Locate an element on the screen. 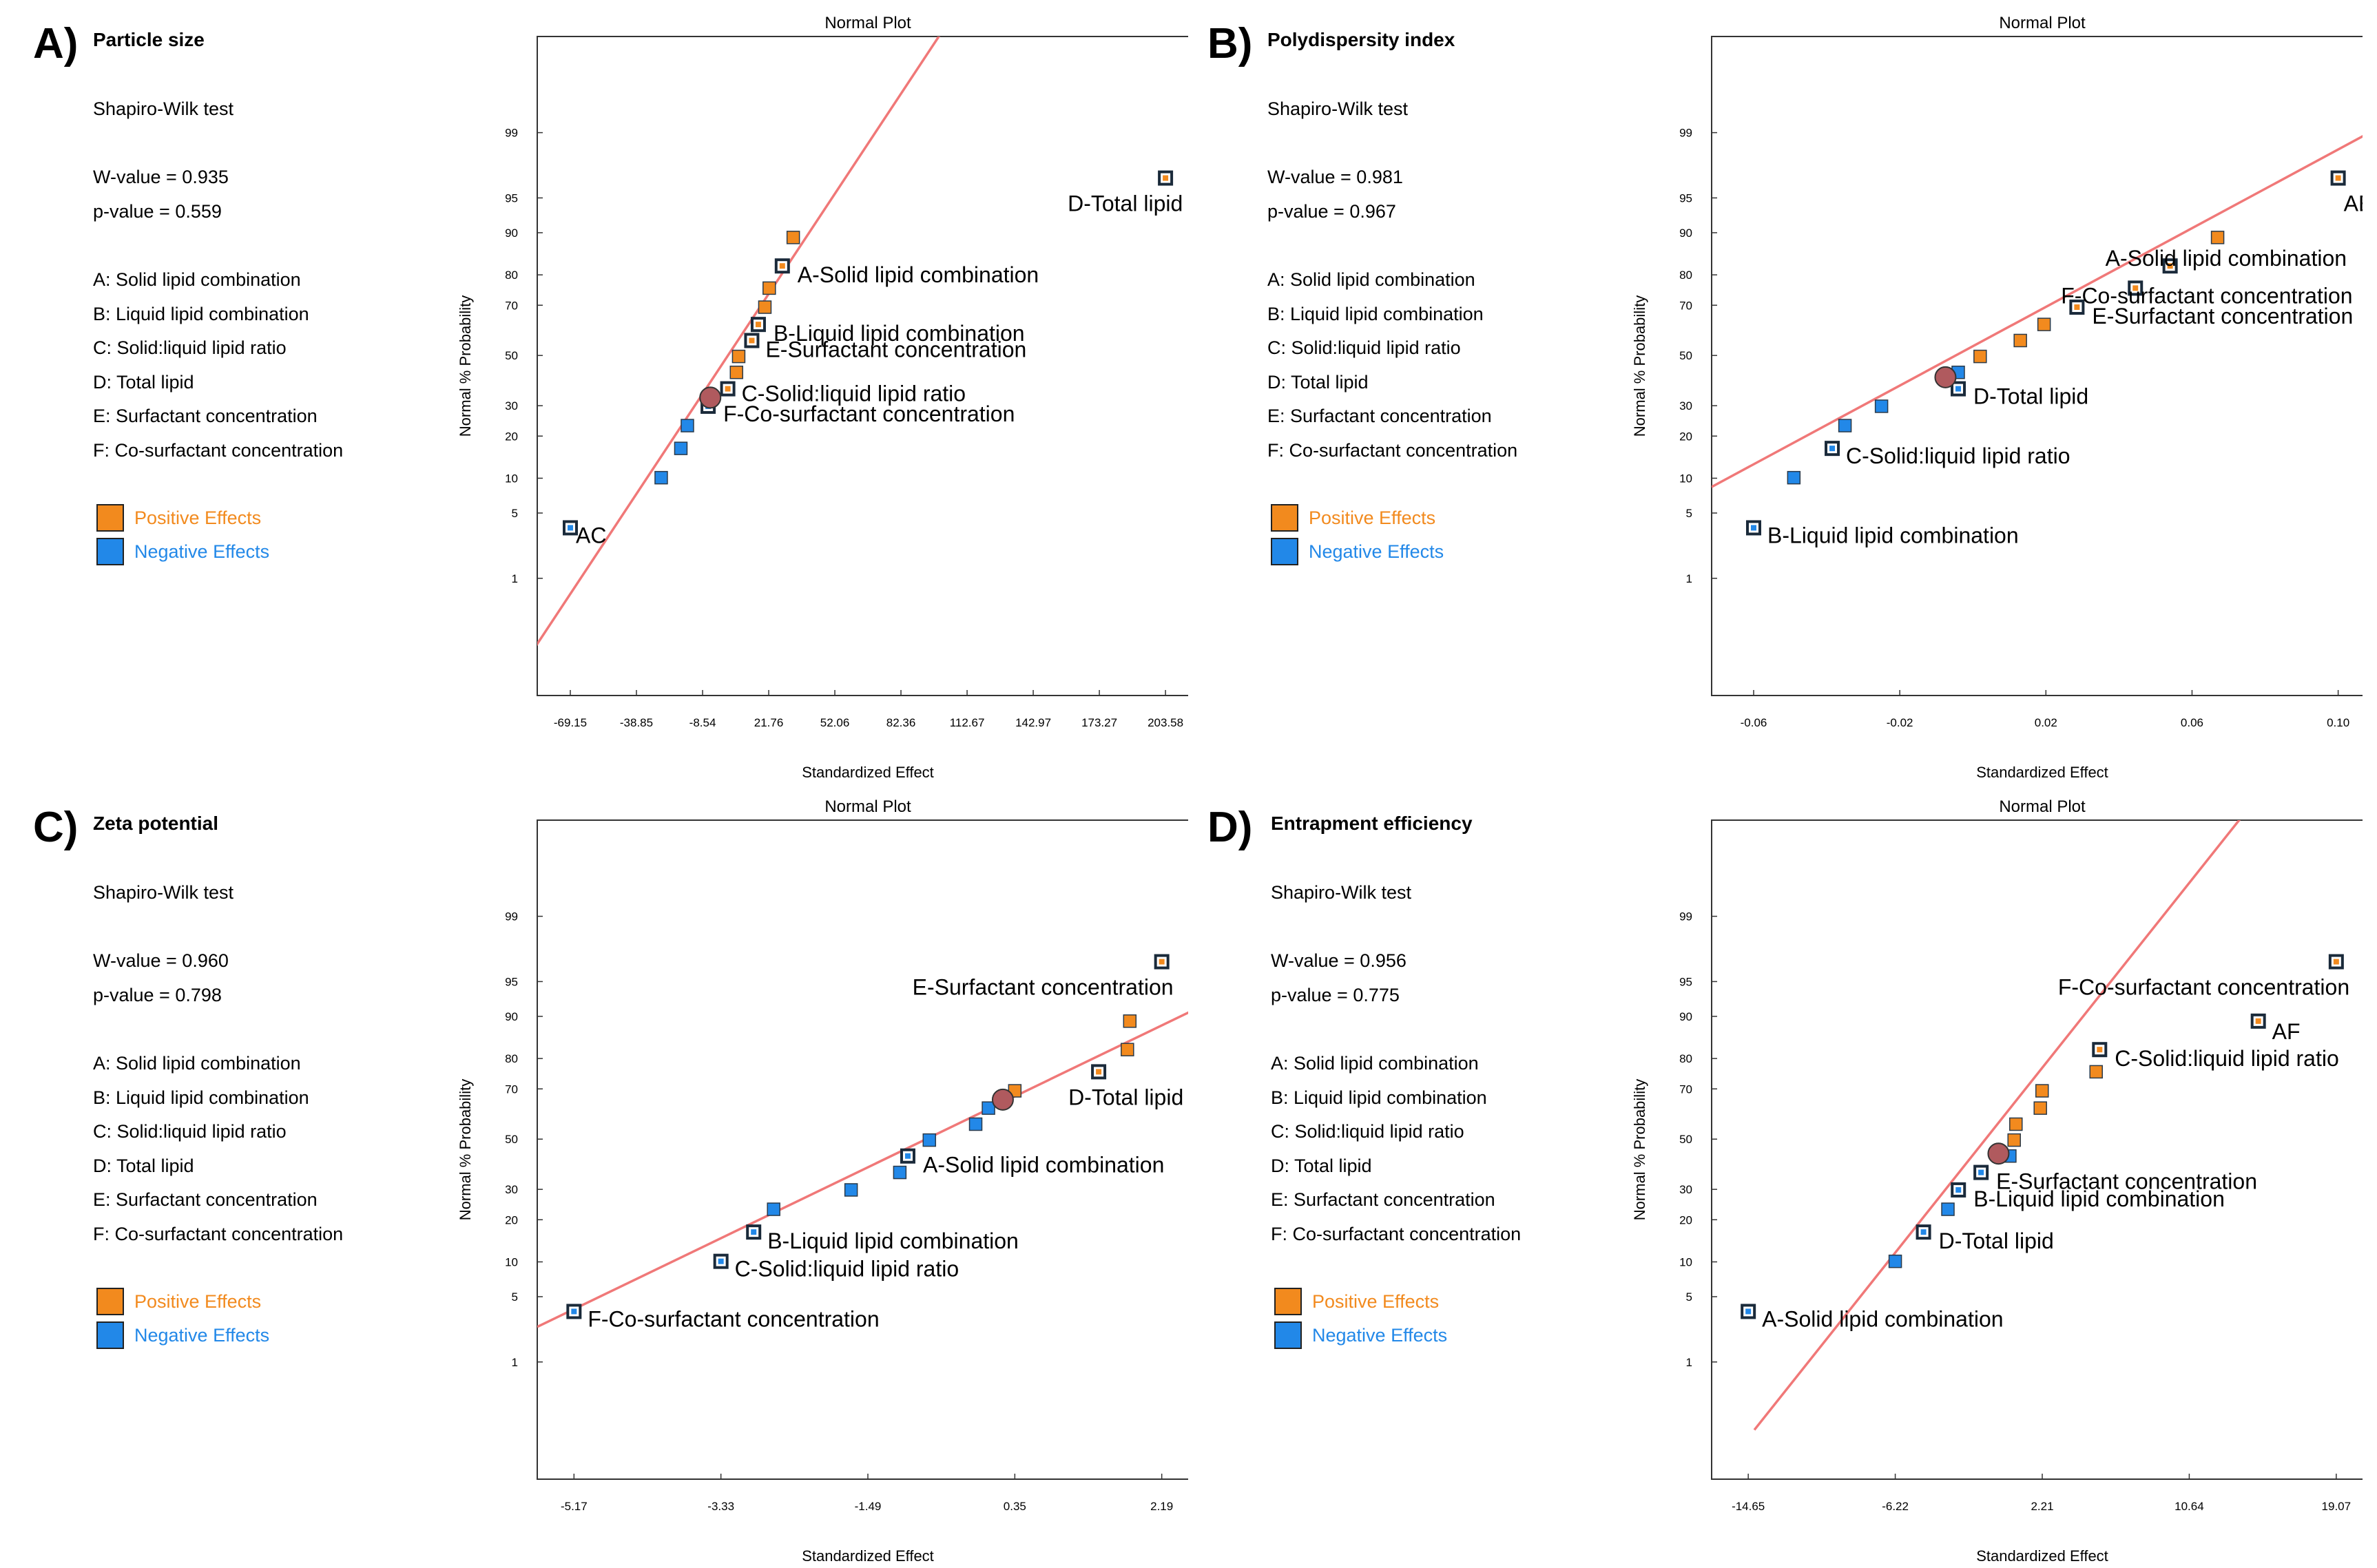  panel-label: A) is located at coordinates (56, 43).